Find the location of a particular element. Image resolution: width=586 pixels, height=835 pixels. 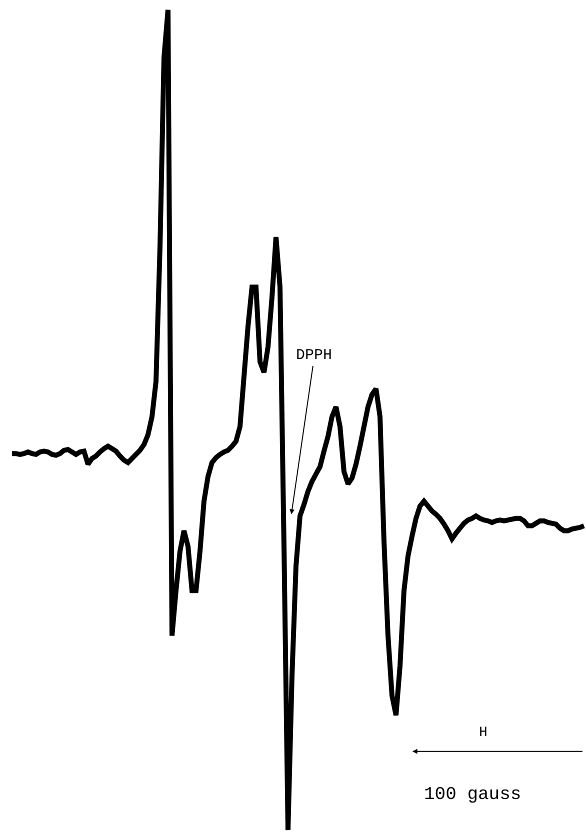

annotation: 100 gauss is located at coordinates (473, 795).